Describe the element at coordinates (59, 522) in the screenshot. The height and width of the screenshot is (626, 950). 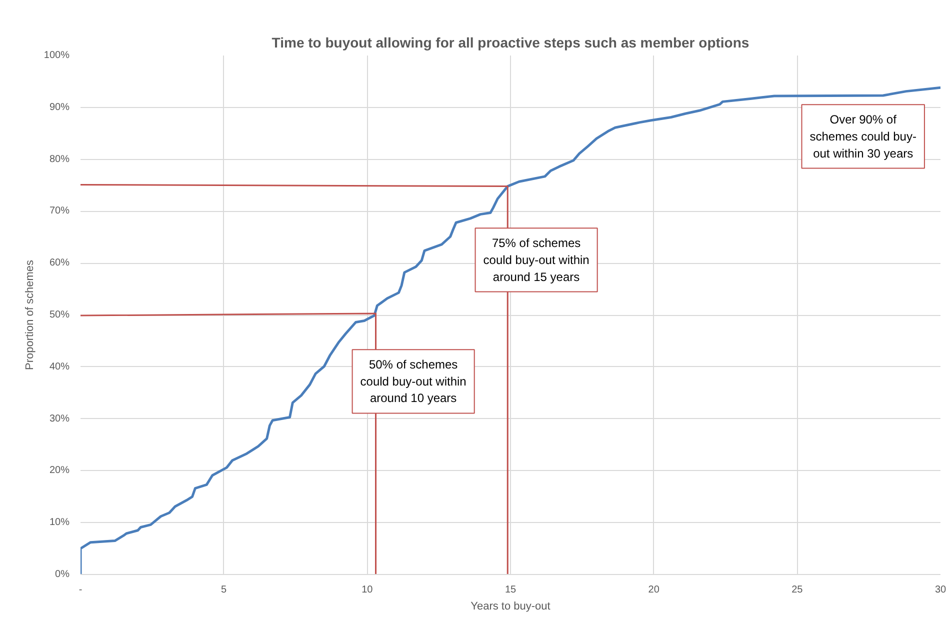
I see `y-tick-label: 10%` at that location.